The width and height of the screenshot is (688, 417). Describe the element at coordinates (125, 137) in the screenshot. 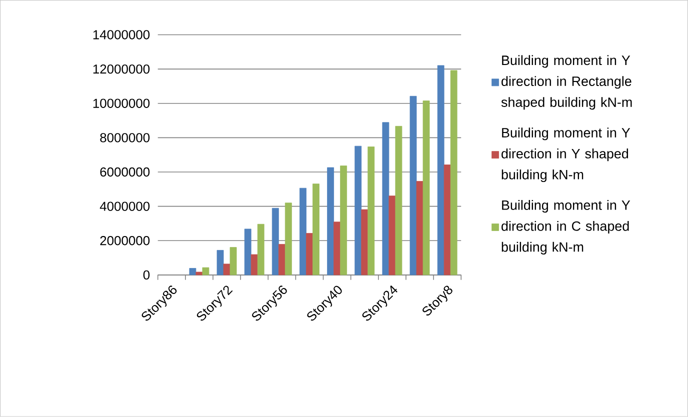

I see `y-tick-label: 8000000` at that location.